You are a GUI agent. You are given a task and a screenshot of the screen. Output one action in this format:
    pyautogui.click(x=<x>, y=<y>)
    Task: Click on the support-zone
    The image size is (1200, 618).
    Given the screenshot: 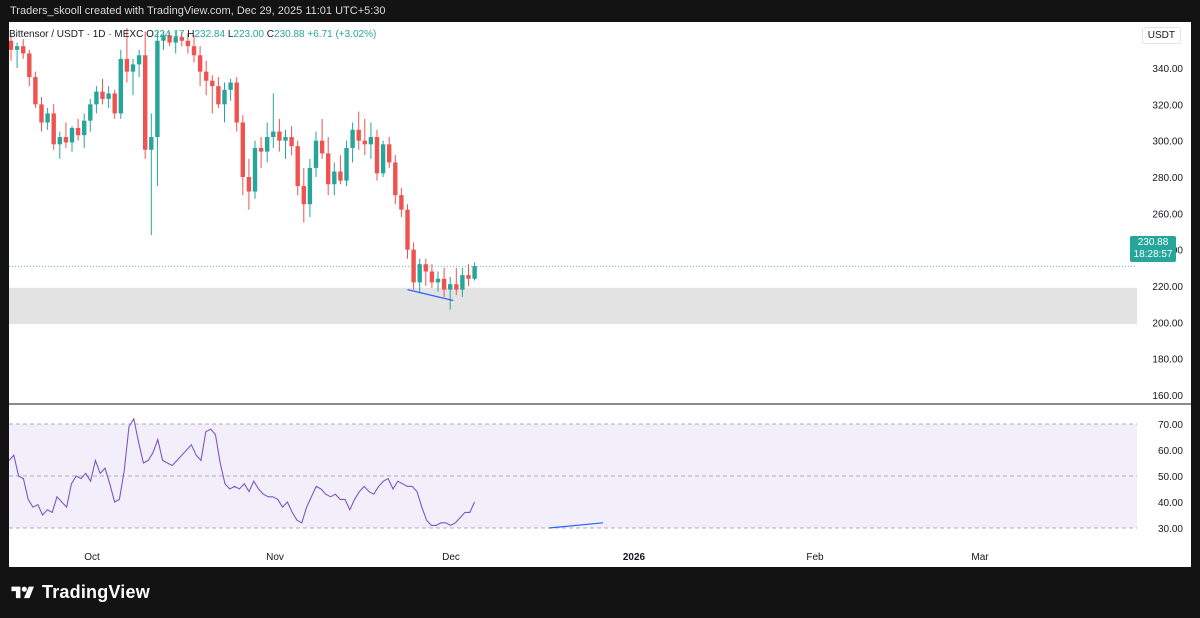 What is the action you would take?
    pyautogui.click(x=573, y=306)
    